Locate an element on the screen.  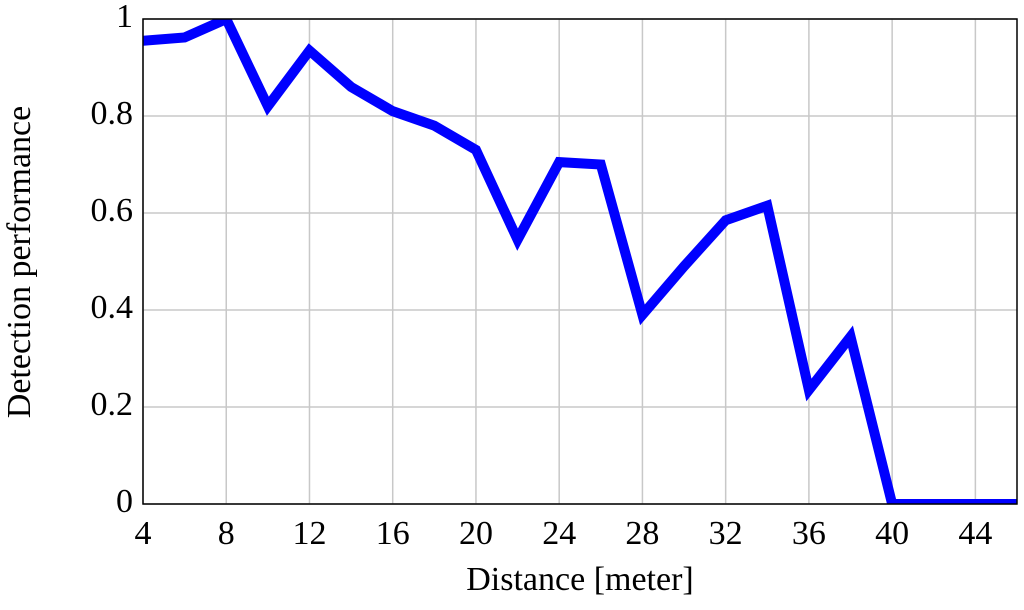
x-tick-label: 16 is located at coordinates (393, 533).